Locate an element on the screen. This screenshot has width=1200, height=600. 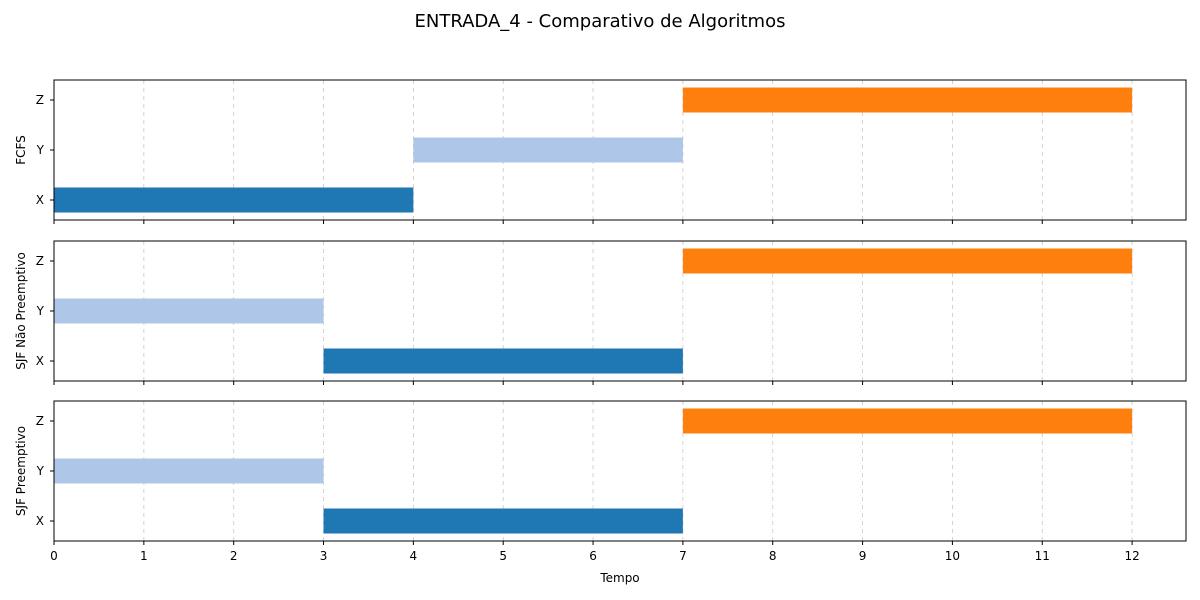
x-tick-label: 8 is located at coordinates (773, 556).